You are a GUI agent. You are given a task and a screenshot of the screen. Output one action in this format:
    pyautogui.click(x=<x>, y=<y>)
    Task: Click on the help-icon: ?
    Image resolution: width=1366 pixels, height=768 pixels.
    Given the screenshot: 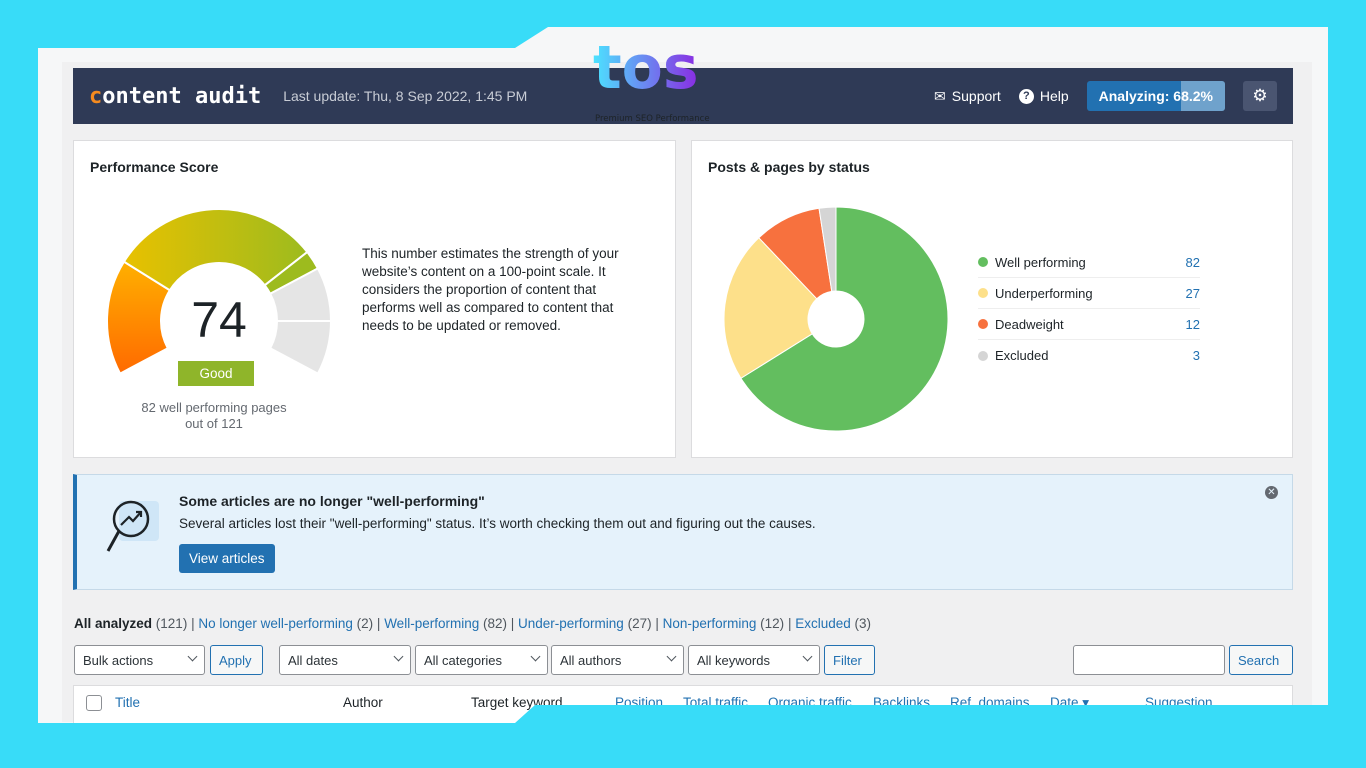 What is the action you would take?
    pyautogui.click(x=1026, y=96)
    